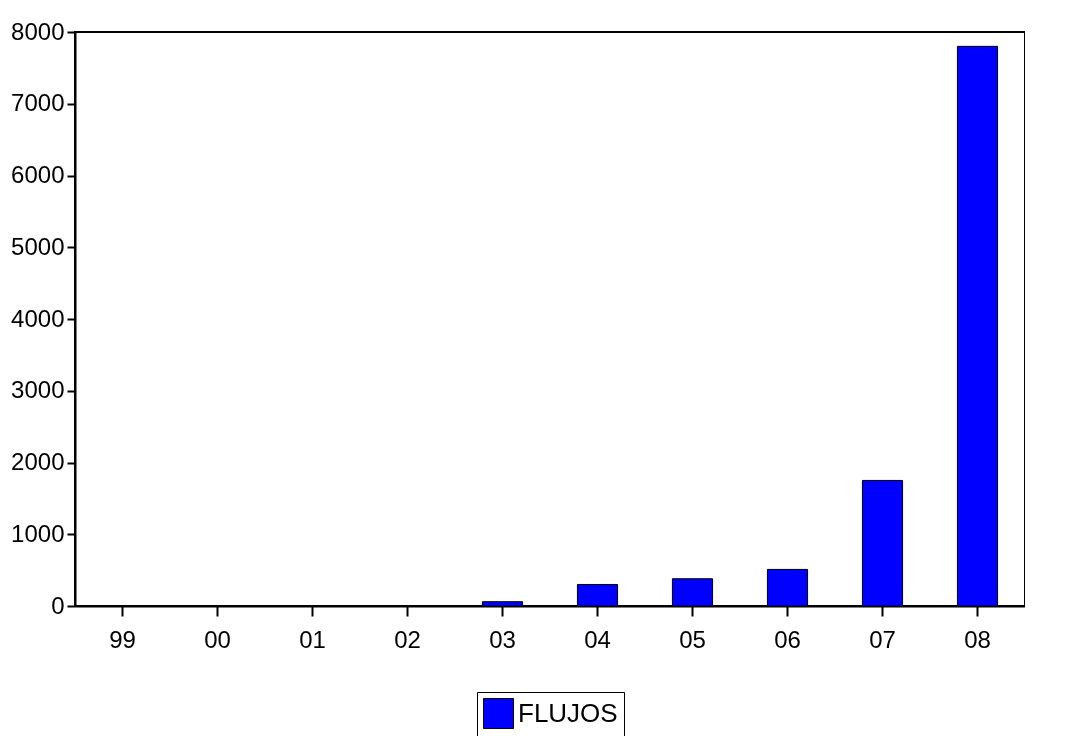 Image resolution: width=1067 pixels, height=736 pixels. Describe the element at coordinates (568, 712) in the screenshot. I see `legend-label: FLUJOS` at that location.